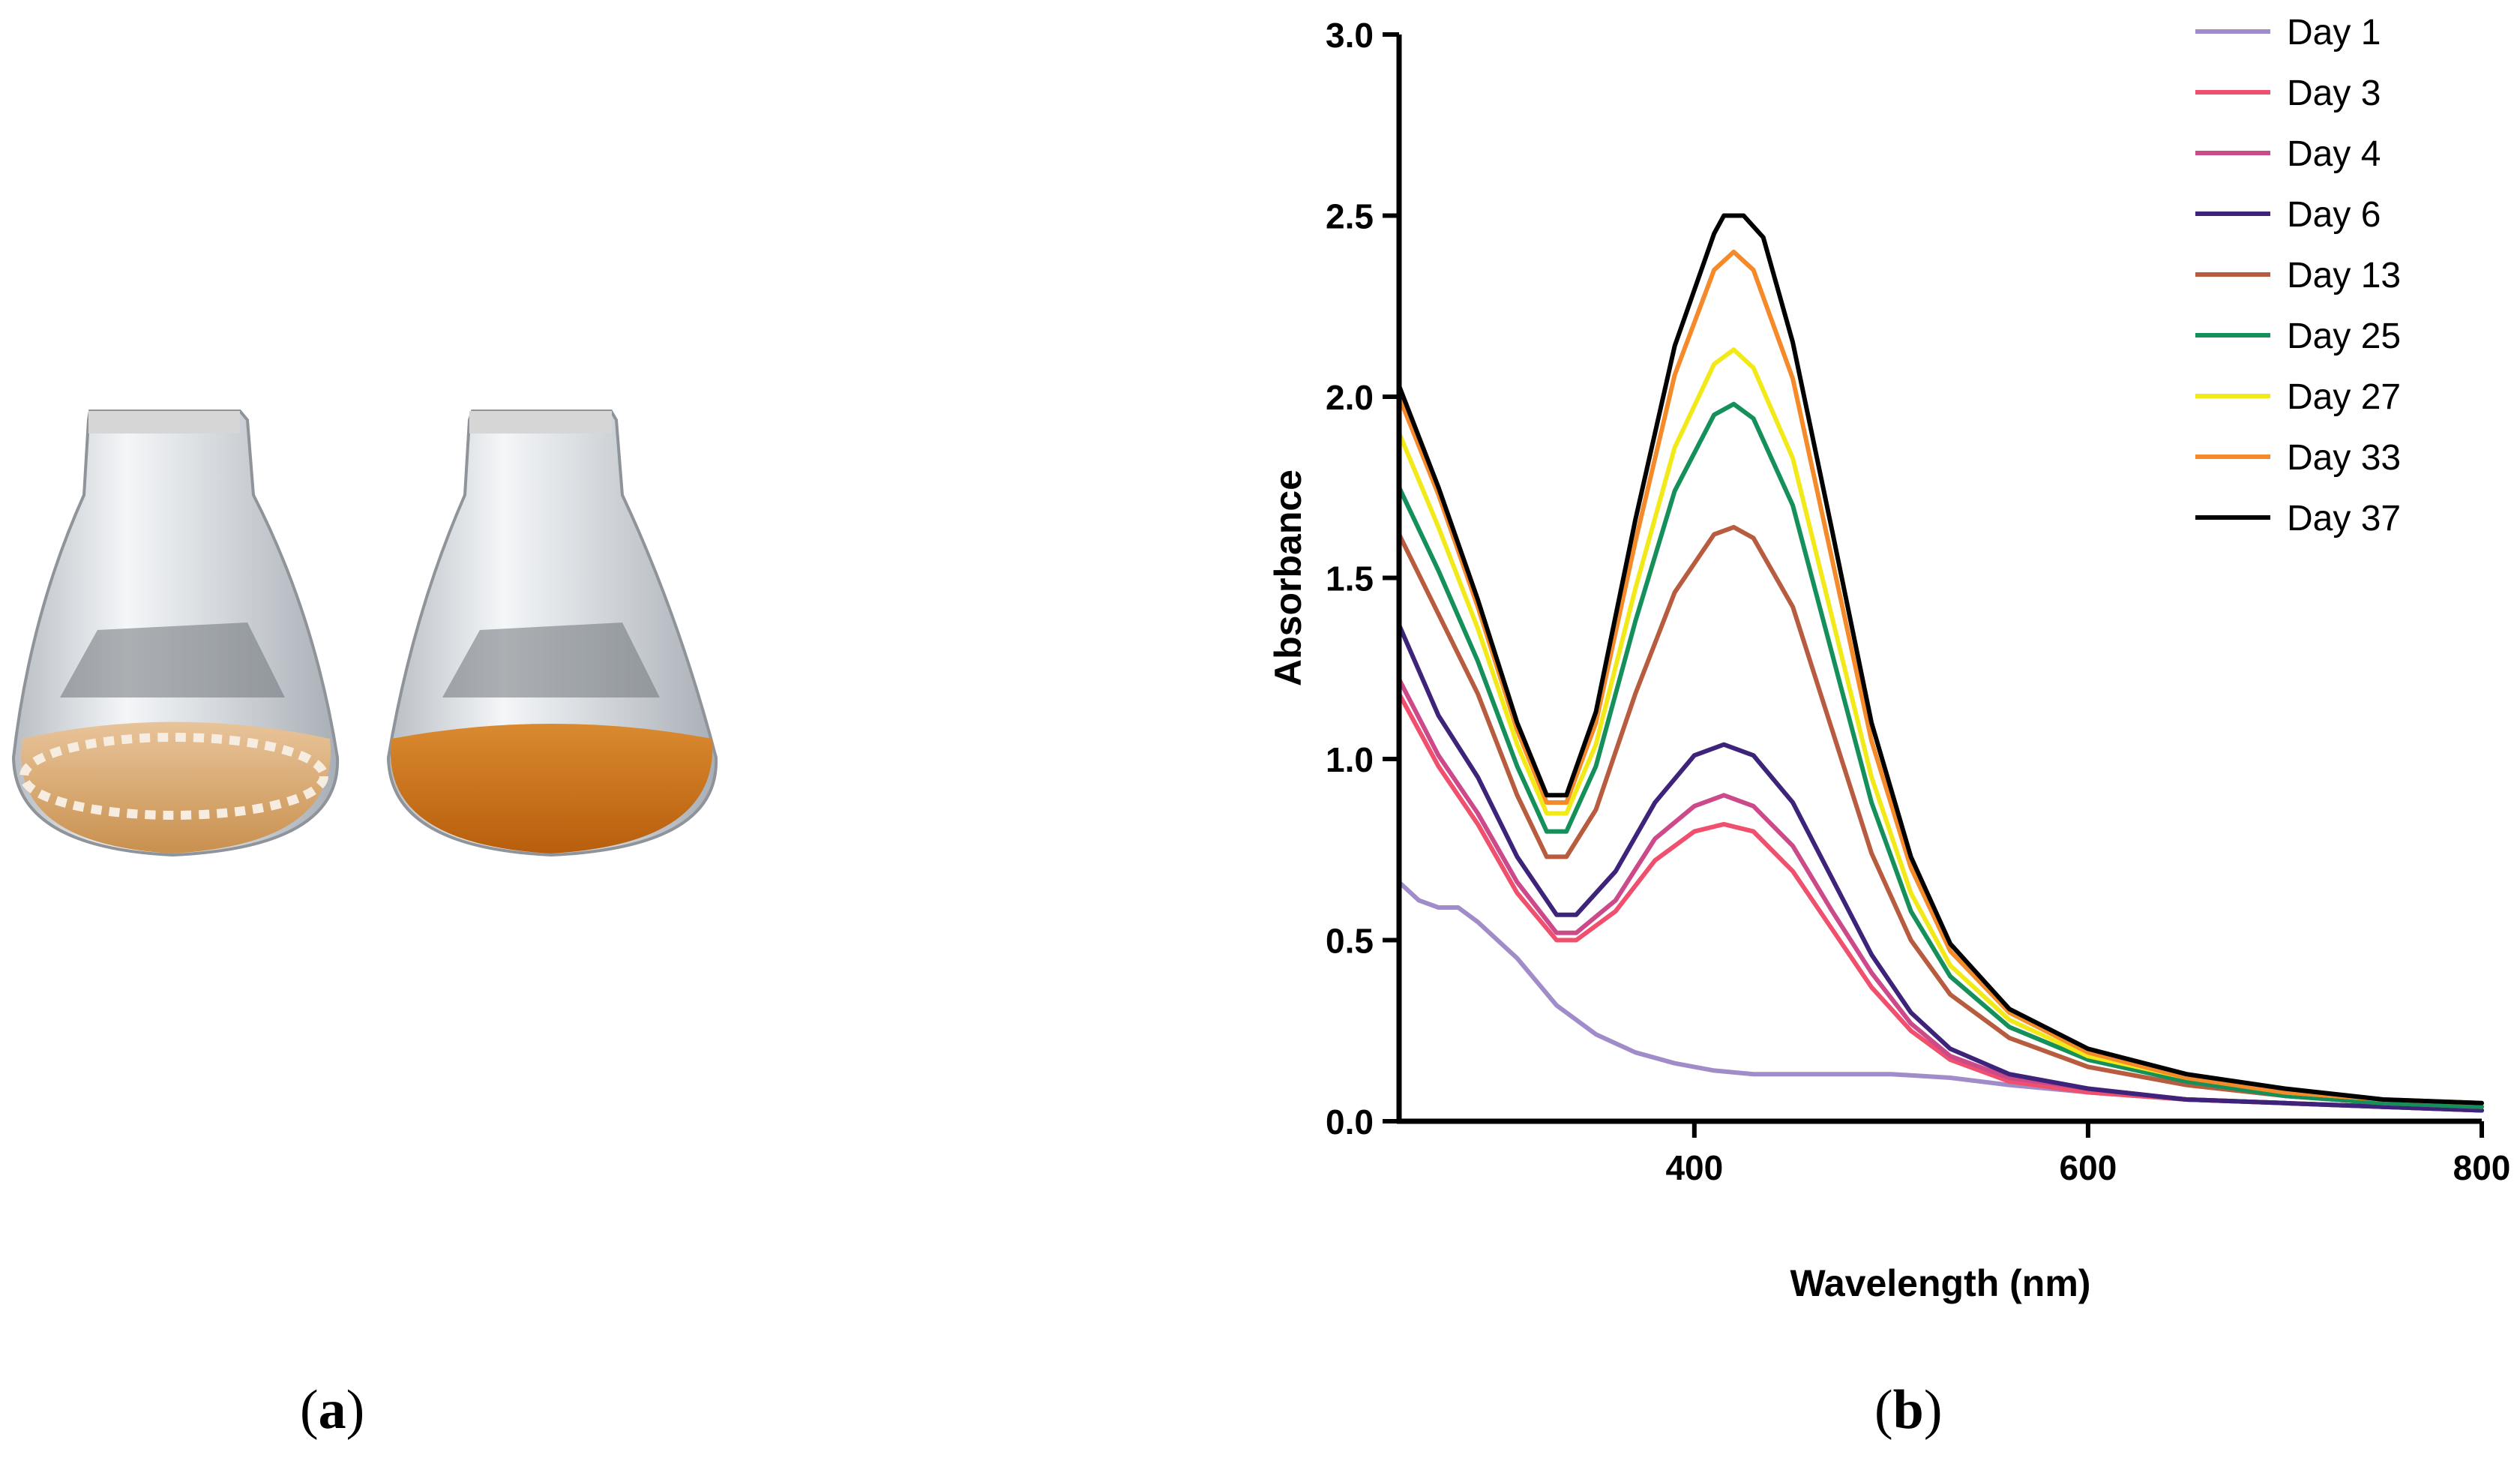 The height and width of the screenshot is (1461, 2520). Describe the element at coordinates (2334, 154) in the screenshot. I see `legend-label: Day 4` at that location.